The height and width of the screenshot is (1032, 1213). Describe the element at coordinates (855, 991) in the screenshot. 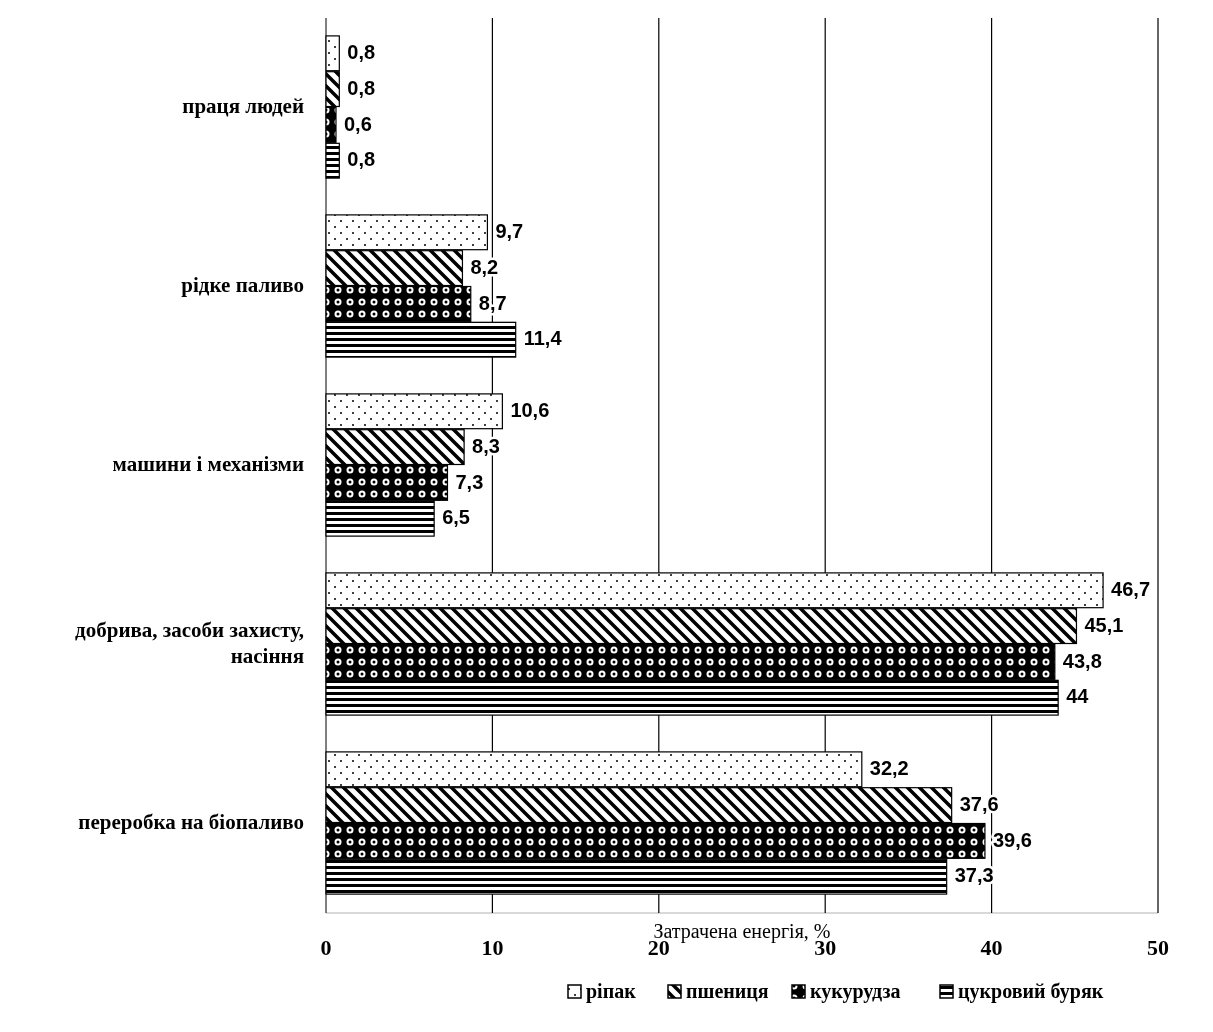

I see `legend-label: кукурудза` at that location.